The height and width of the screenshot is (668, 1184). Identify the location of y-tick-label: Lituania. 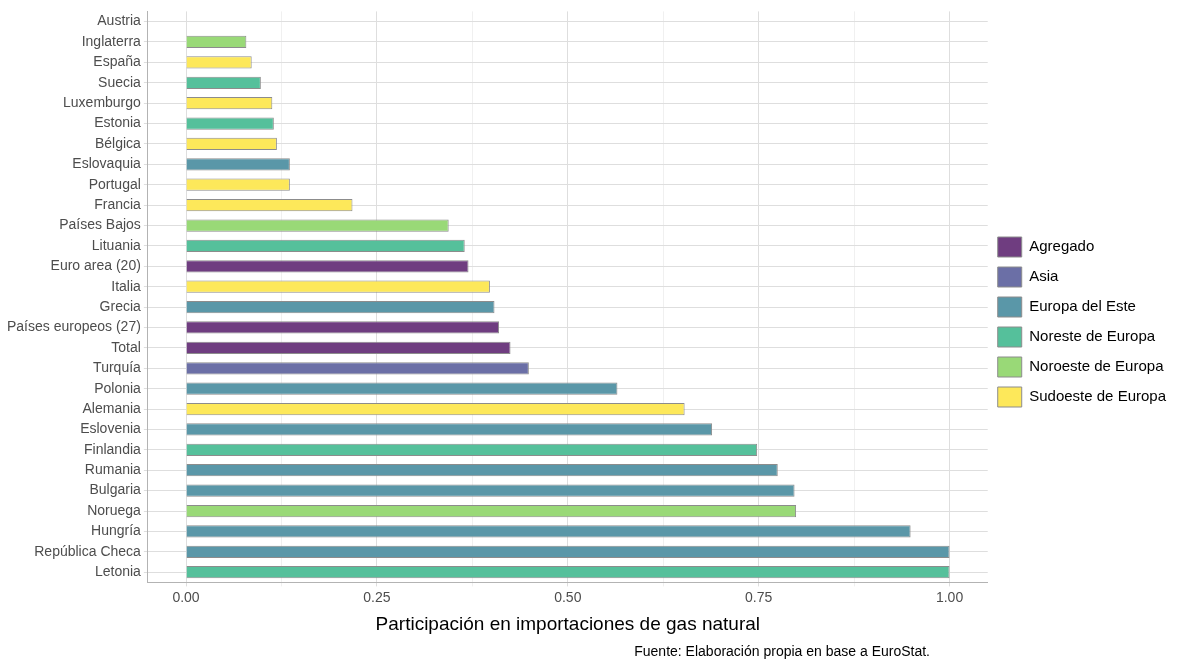
(116, 244).